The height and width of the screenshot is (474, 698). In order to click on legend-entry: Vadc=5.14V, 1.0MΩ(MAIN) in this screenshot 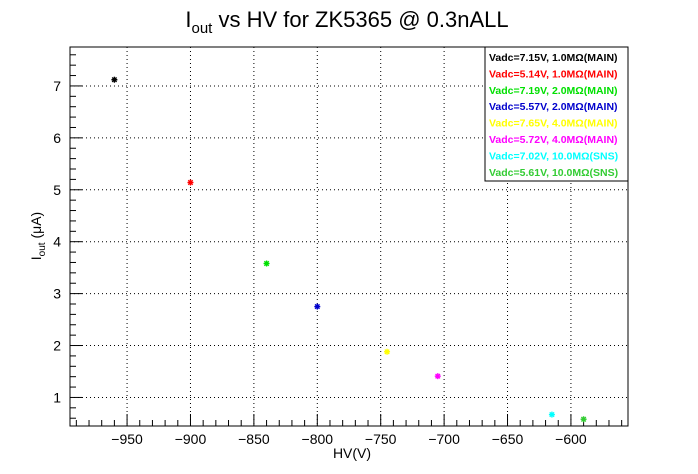, I will do `click(553, 74)`.